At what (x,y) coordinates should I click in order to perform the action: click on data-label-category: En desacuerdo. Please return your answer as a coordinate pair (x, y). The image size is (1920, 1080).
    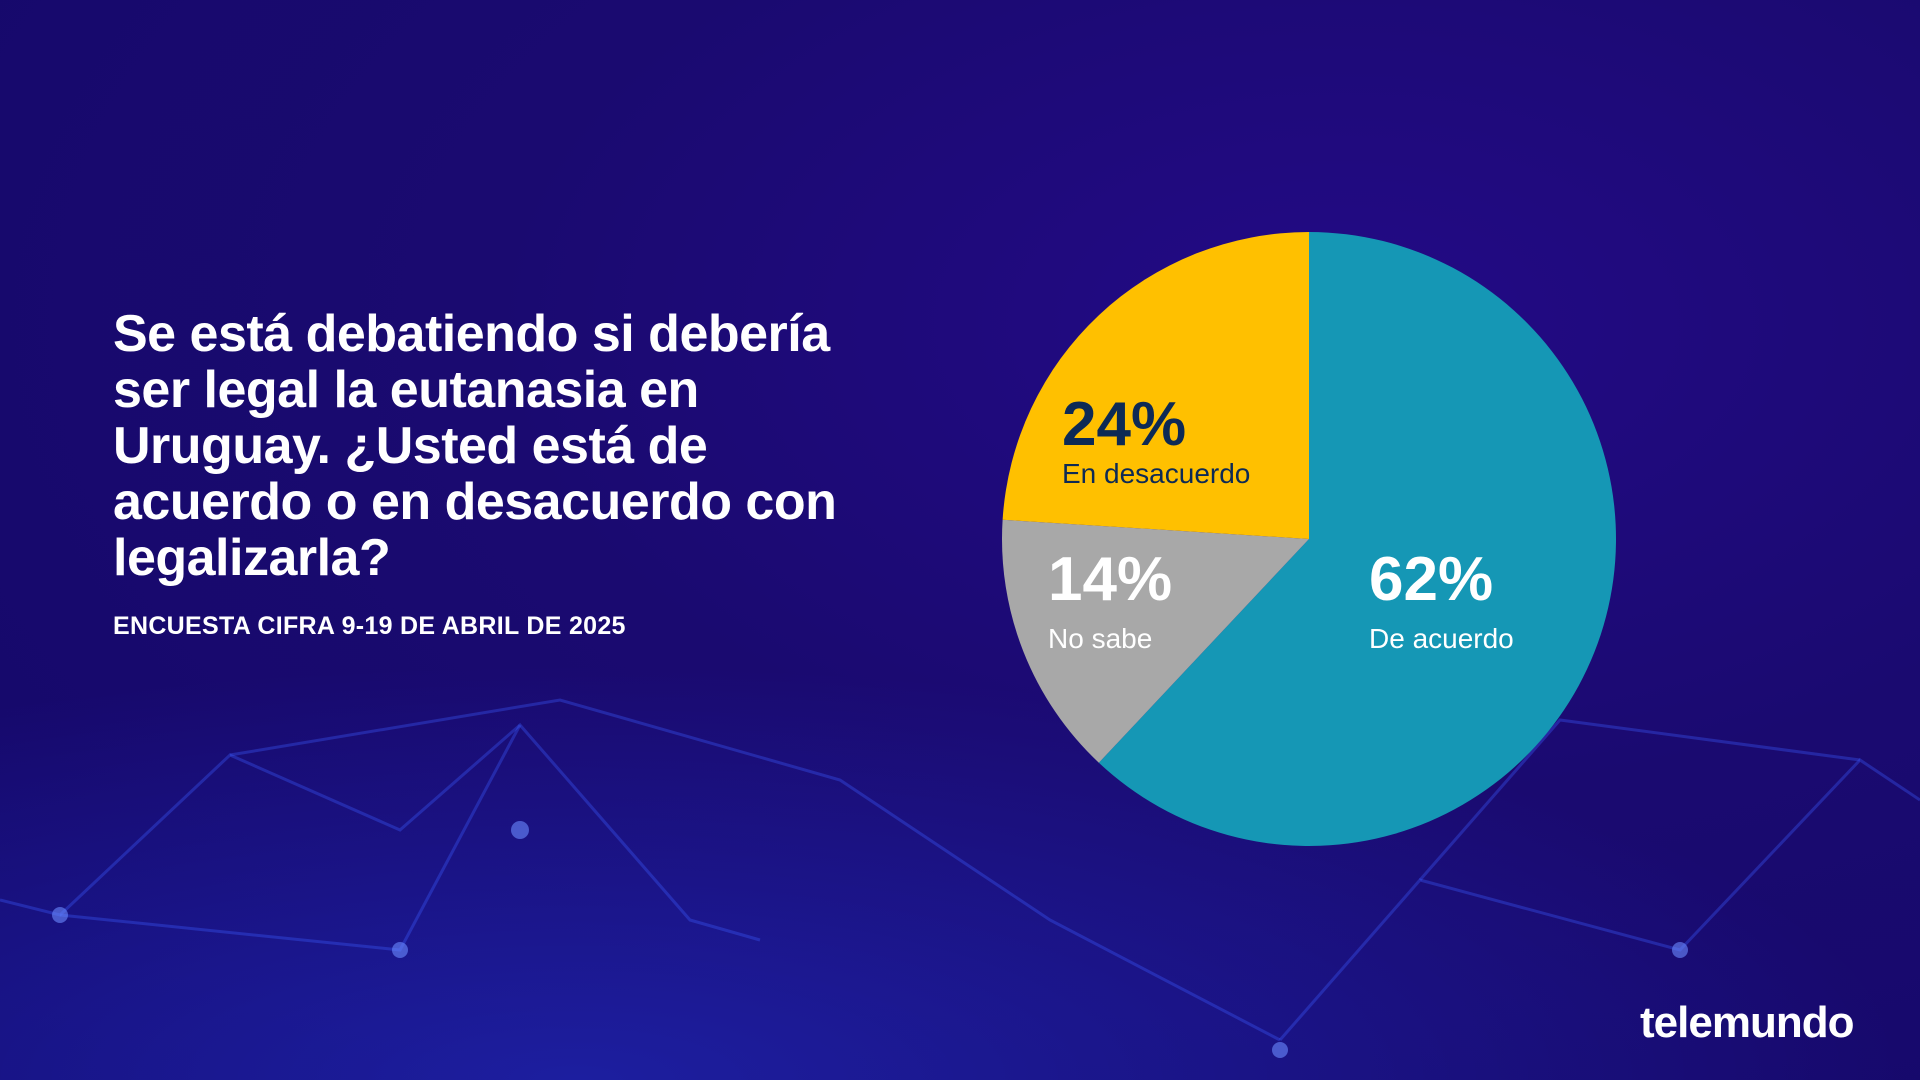
    Looking at the image, I should click on (1156, 473).